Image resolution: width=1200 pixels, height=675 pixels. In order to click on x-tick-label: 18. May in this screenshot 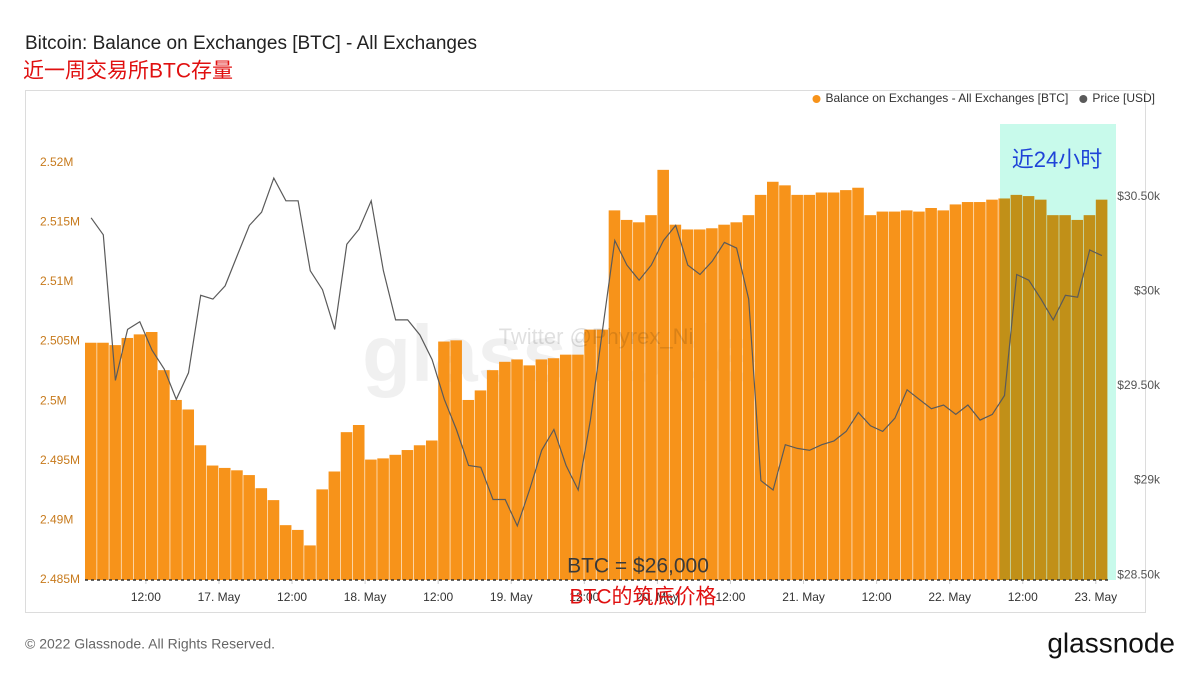, I will do `click(365, 597)`.